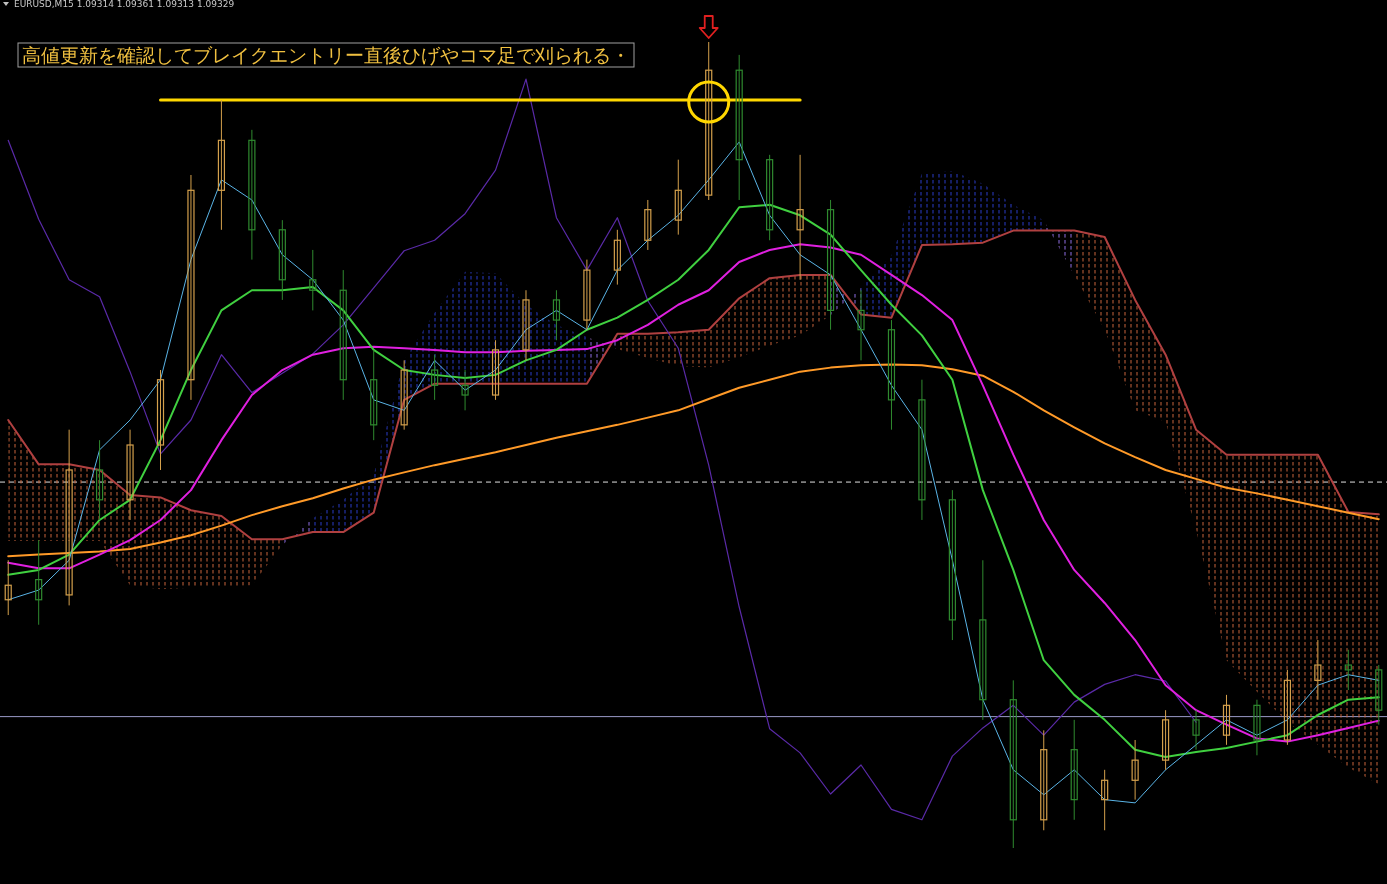 The width and height of the screenshot is (1387, 884). Describe the element at coordinates (326, 55) in the screenshot. I see `annotation: 高値更新を確認してブレイクエントリー直後ひげやコマ足で刈られる・` at that location.